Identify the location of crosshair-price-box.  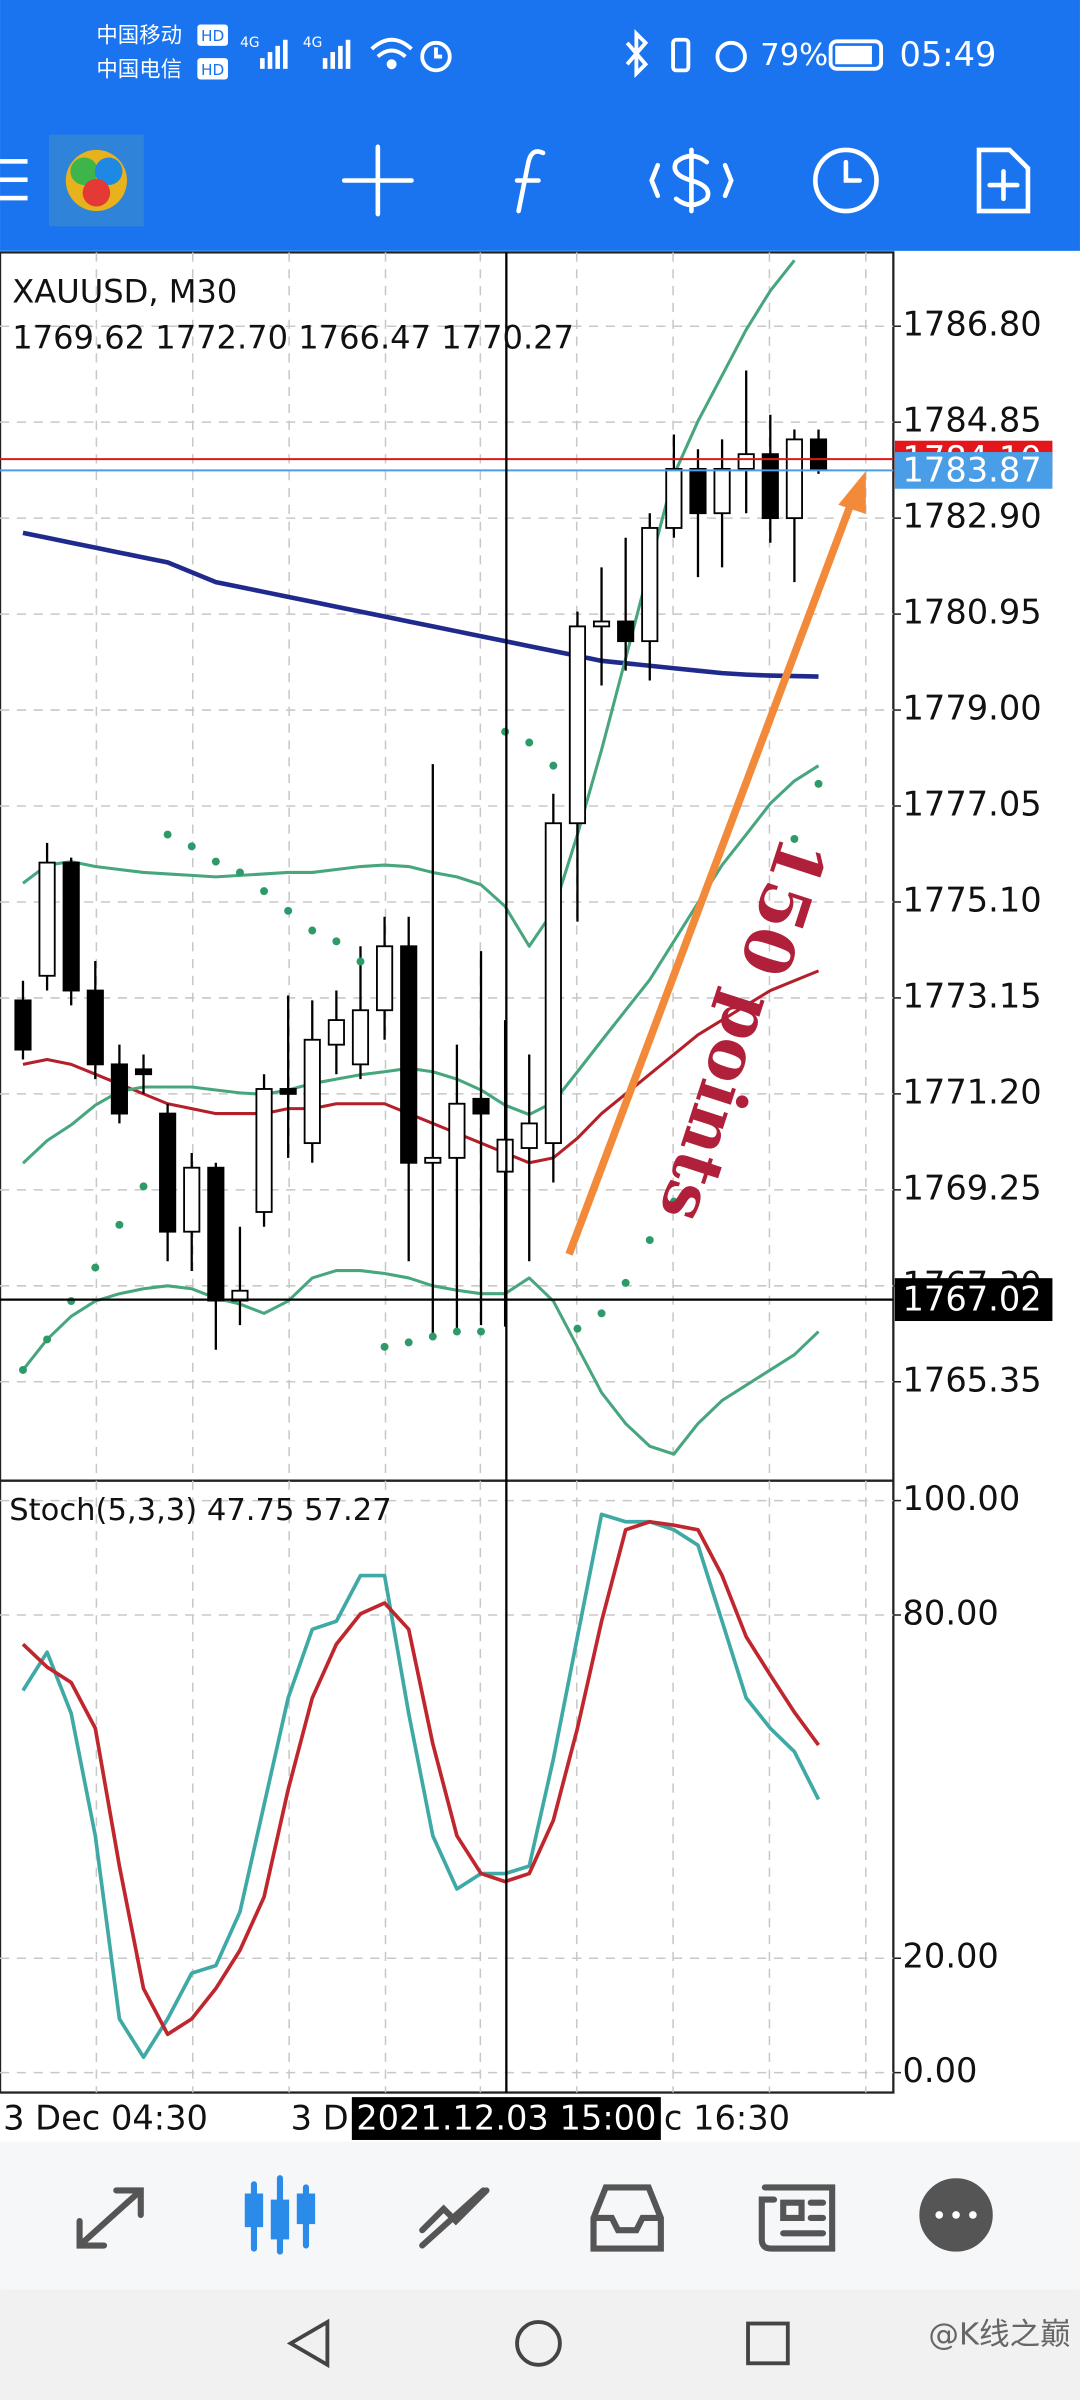
(973, 1300).